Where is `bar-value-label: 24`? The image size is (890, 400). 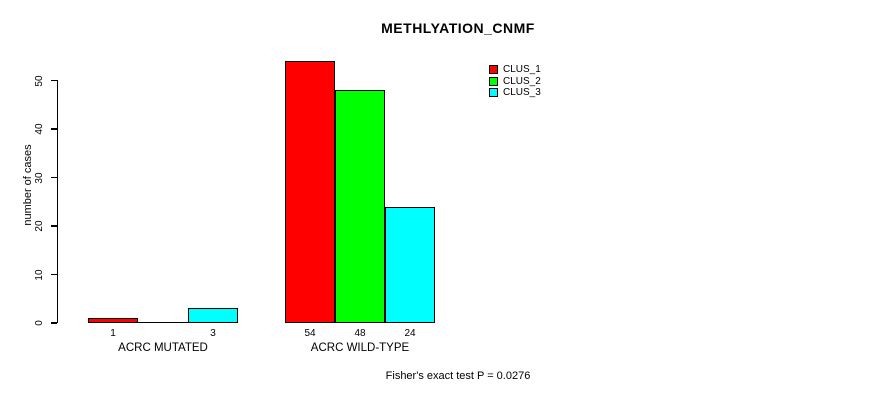
bar-value-label: 24 is located at coordinates (410, 333).